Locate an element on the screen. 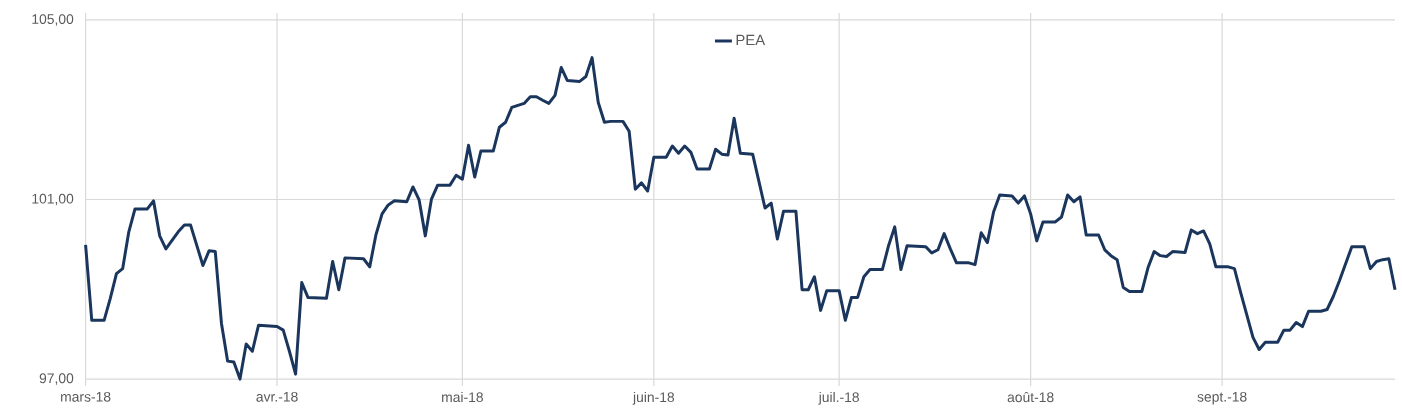 The height and width of the screenshot is (416, 1402). y-tick-label: 105,00 is located at coordinates (53, 20).